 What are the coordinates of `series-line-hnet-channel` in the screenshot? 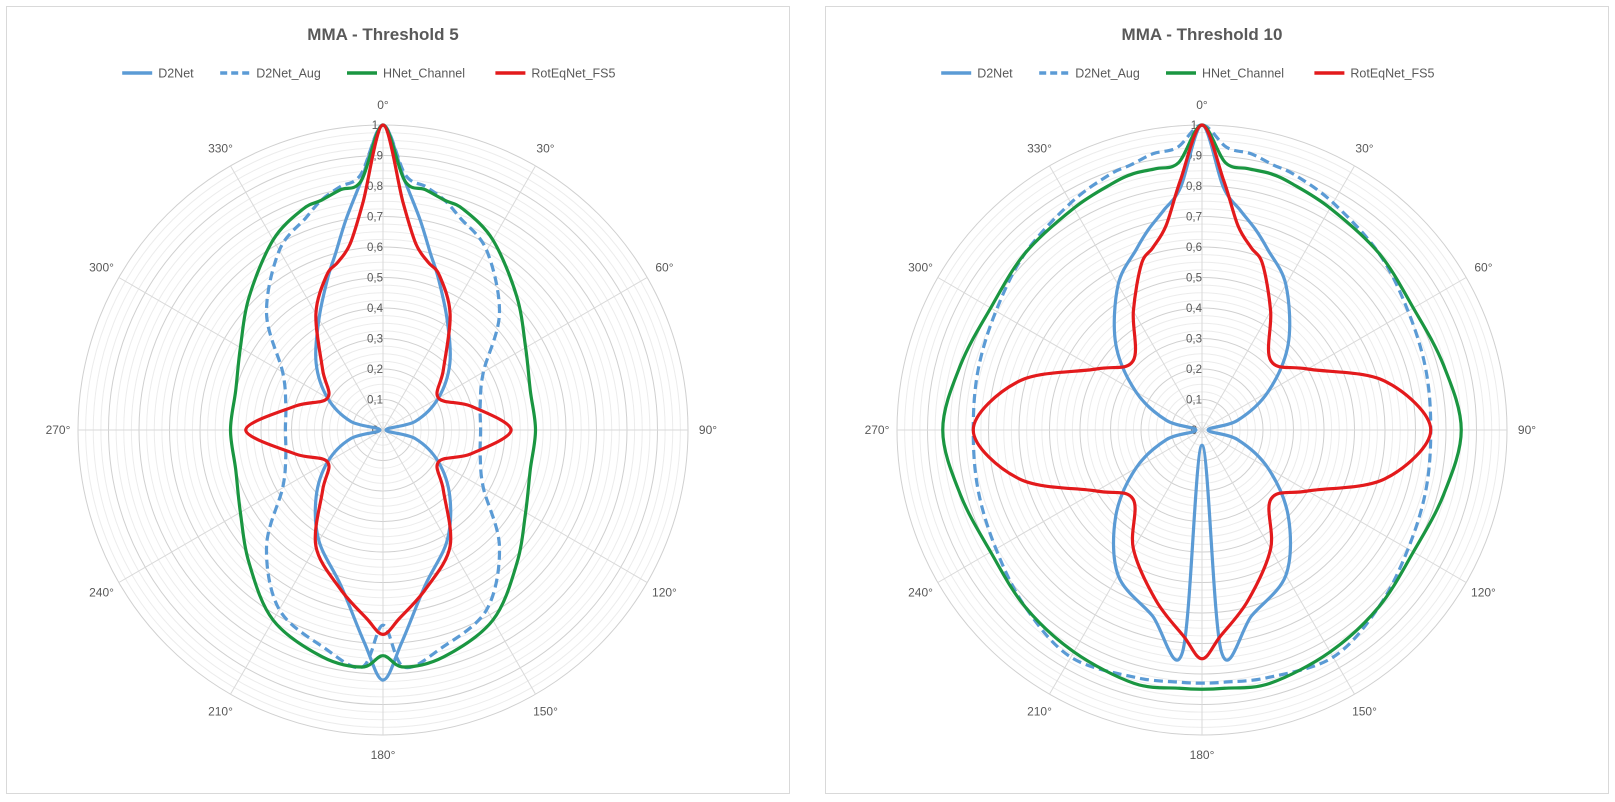 It's located at (383, 396).